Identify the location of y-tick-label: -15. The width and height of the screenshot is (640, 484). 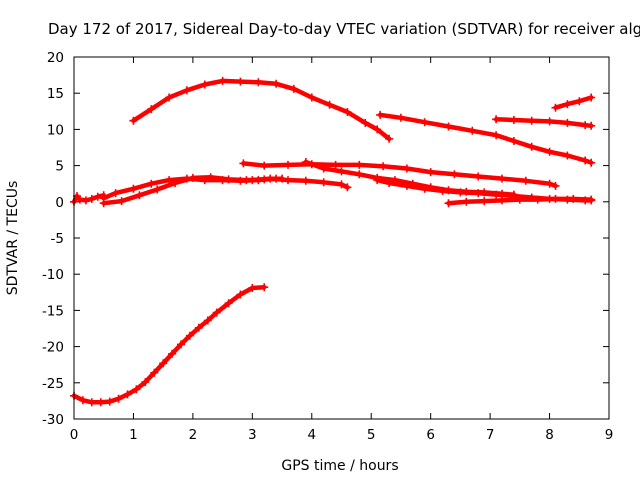
(53, 311).